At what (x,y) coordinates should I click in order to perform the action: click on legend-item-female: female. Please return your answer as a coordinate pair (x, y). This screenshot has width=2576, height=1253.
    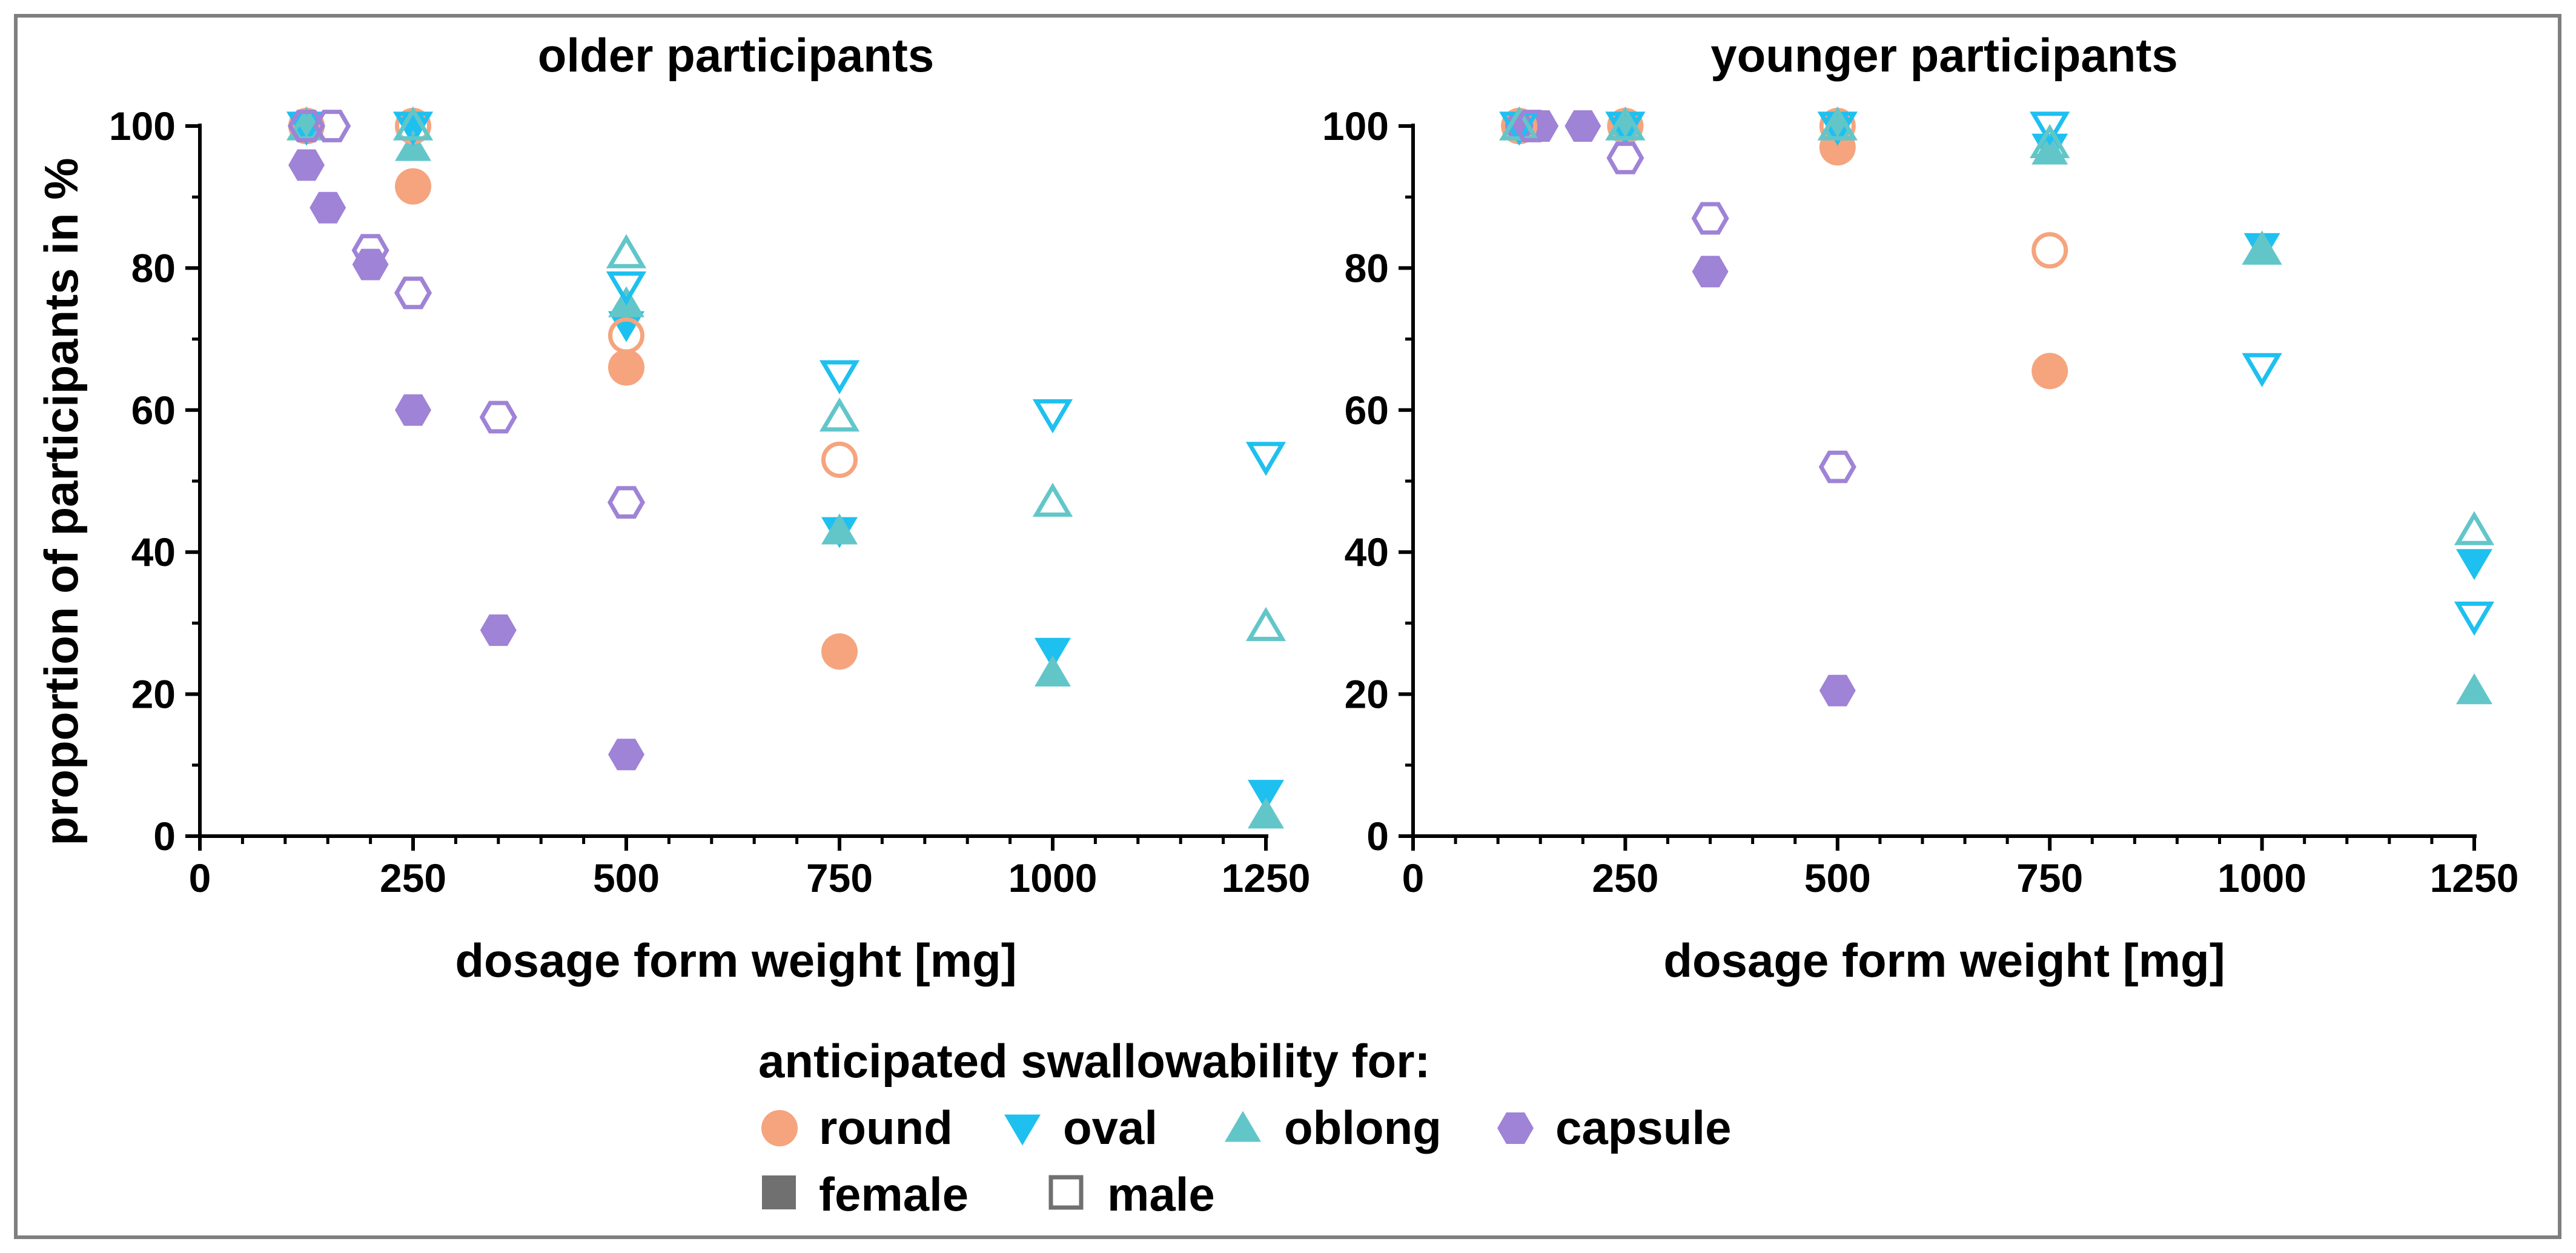
    Looking at the image, I should click on (865, 1194).